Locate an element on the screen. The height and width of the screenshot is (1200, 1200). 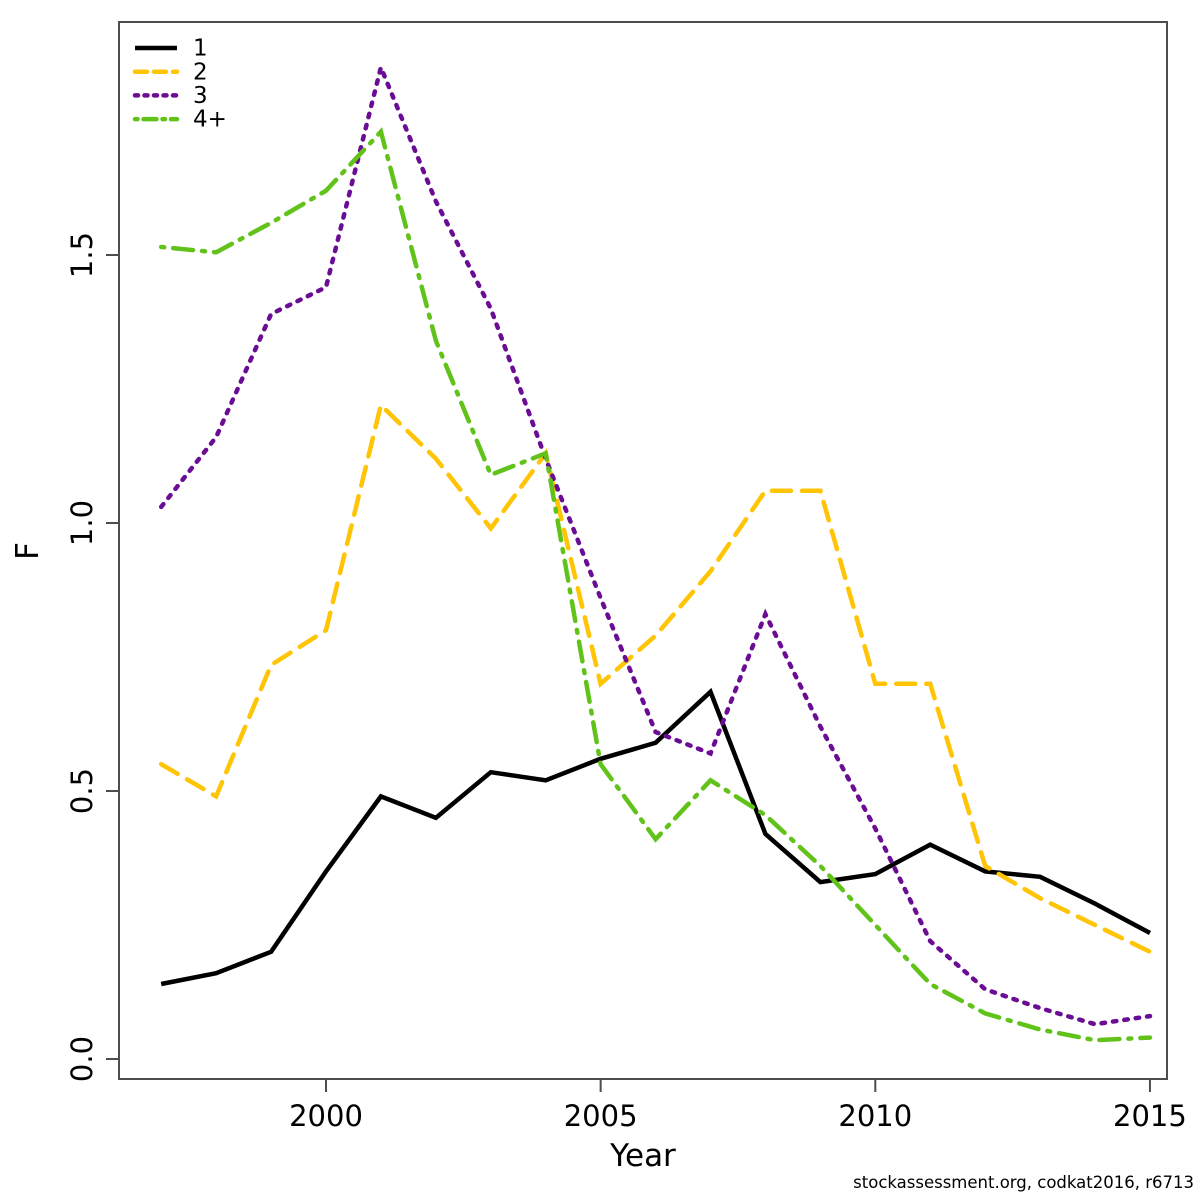
legend-item-2: 2 is located at coordinates (170, 72).